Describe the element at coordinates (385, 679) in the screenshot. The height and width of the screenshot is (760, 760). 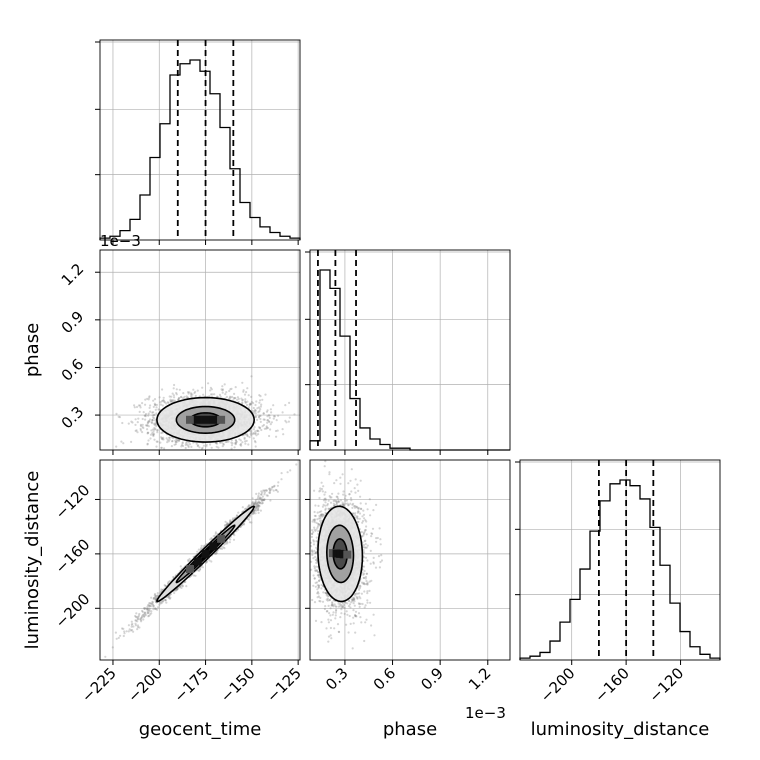
I see `tick-label-x-phase-1: 0.6` at that location.